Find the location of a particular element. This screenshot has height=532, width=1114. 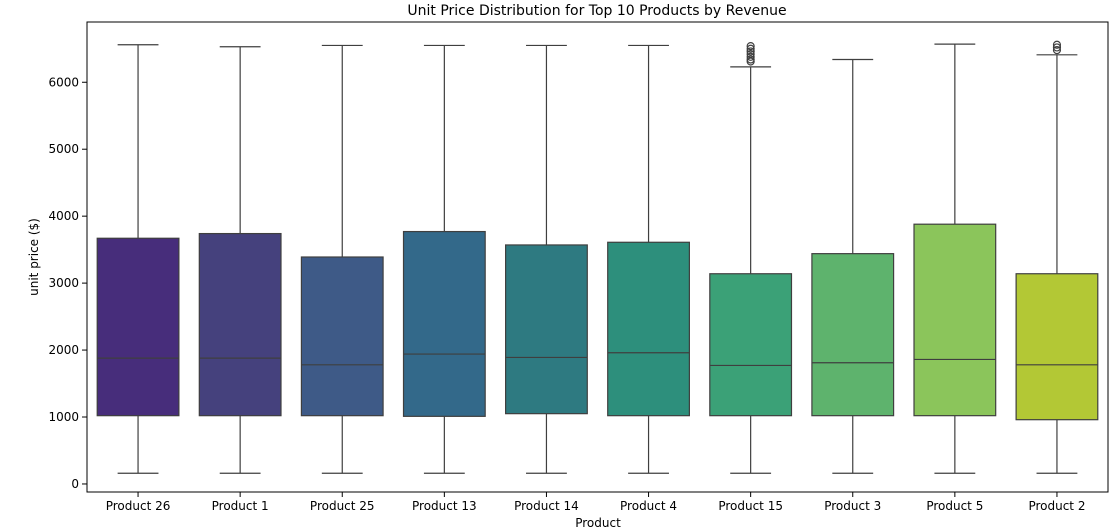

x-tick-label: Product 5 is located at coordinates (954, 506).